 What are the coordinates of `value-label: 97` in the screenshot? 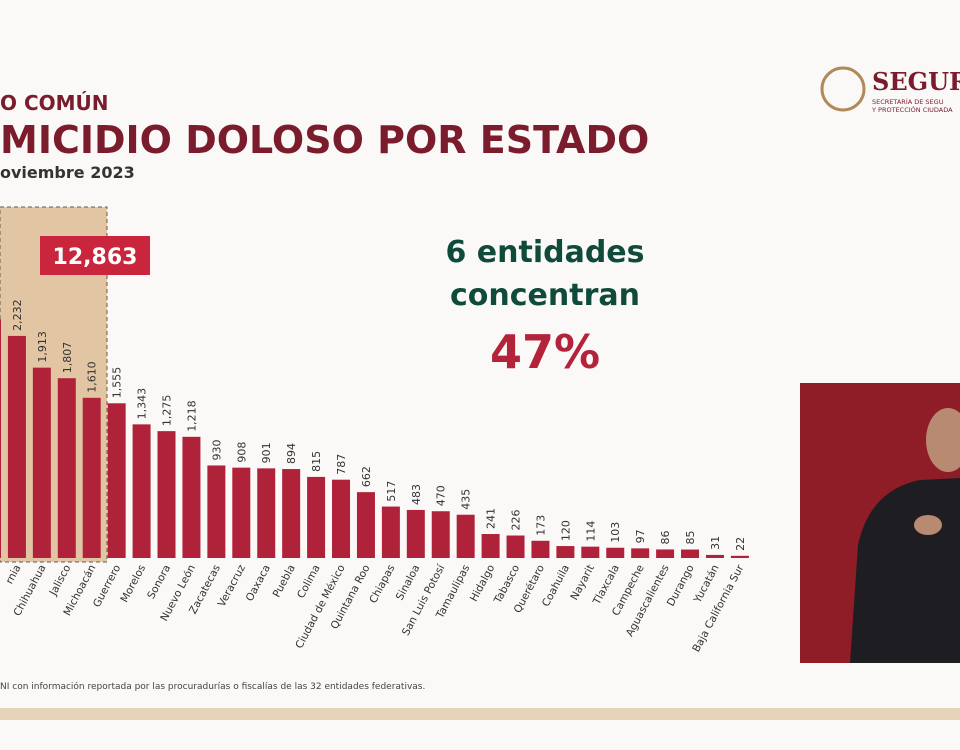 It's located at (640, 536).